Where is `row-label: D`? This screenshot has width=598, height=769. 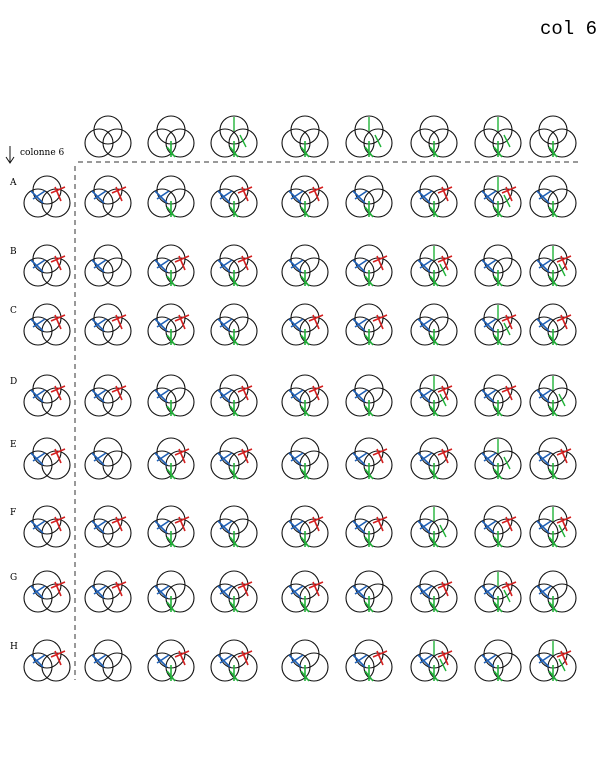 row-label: D is located at coordinates (13, 382).